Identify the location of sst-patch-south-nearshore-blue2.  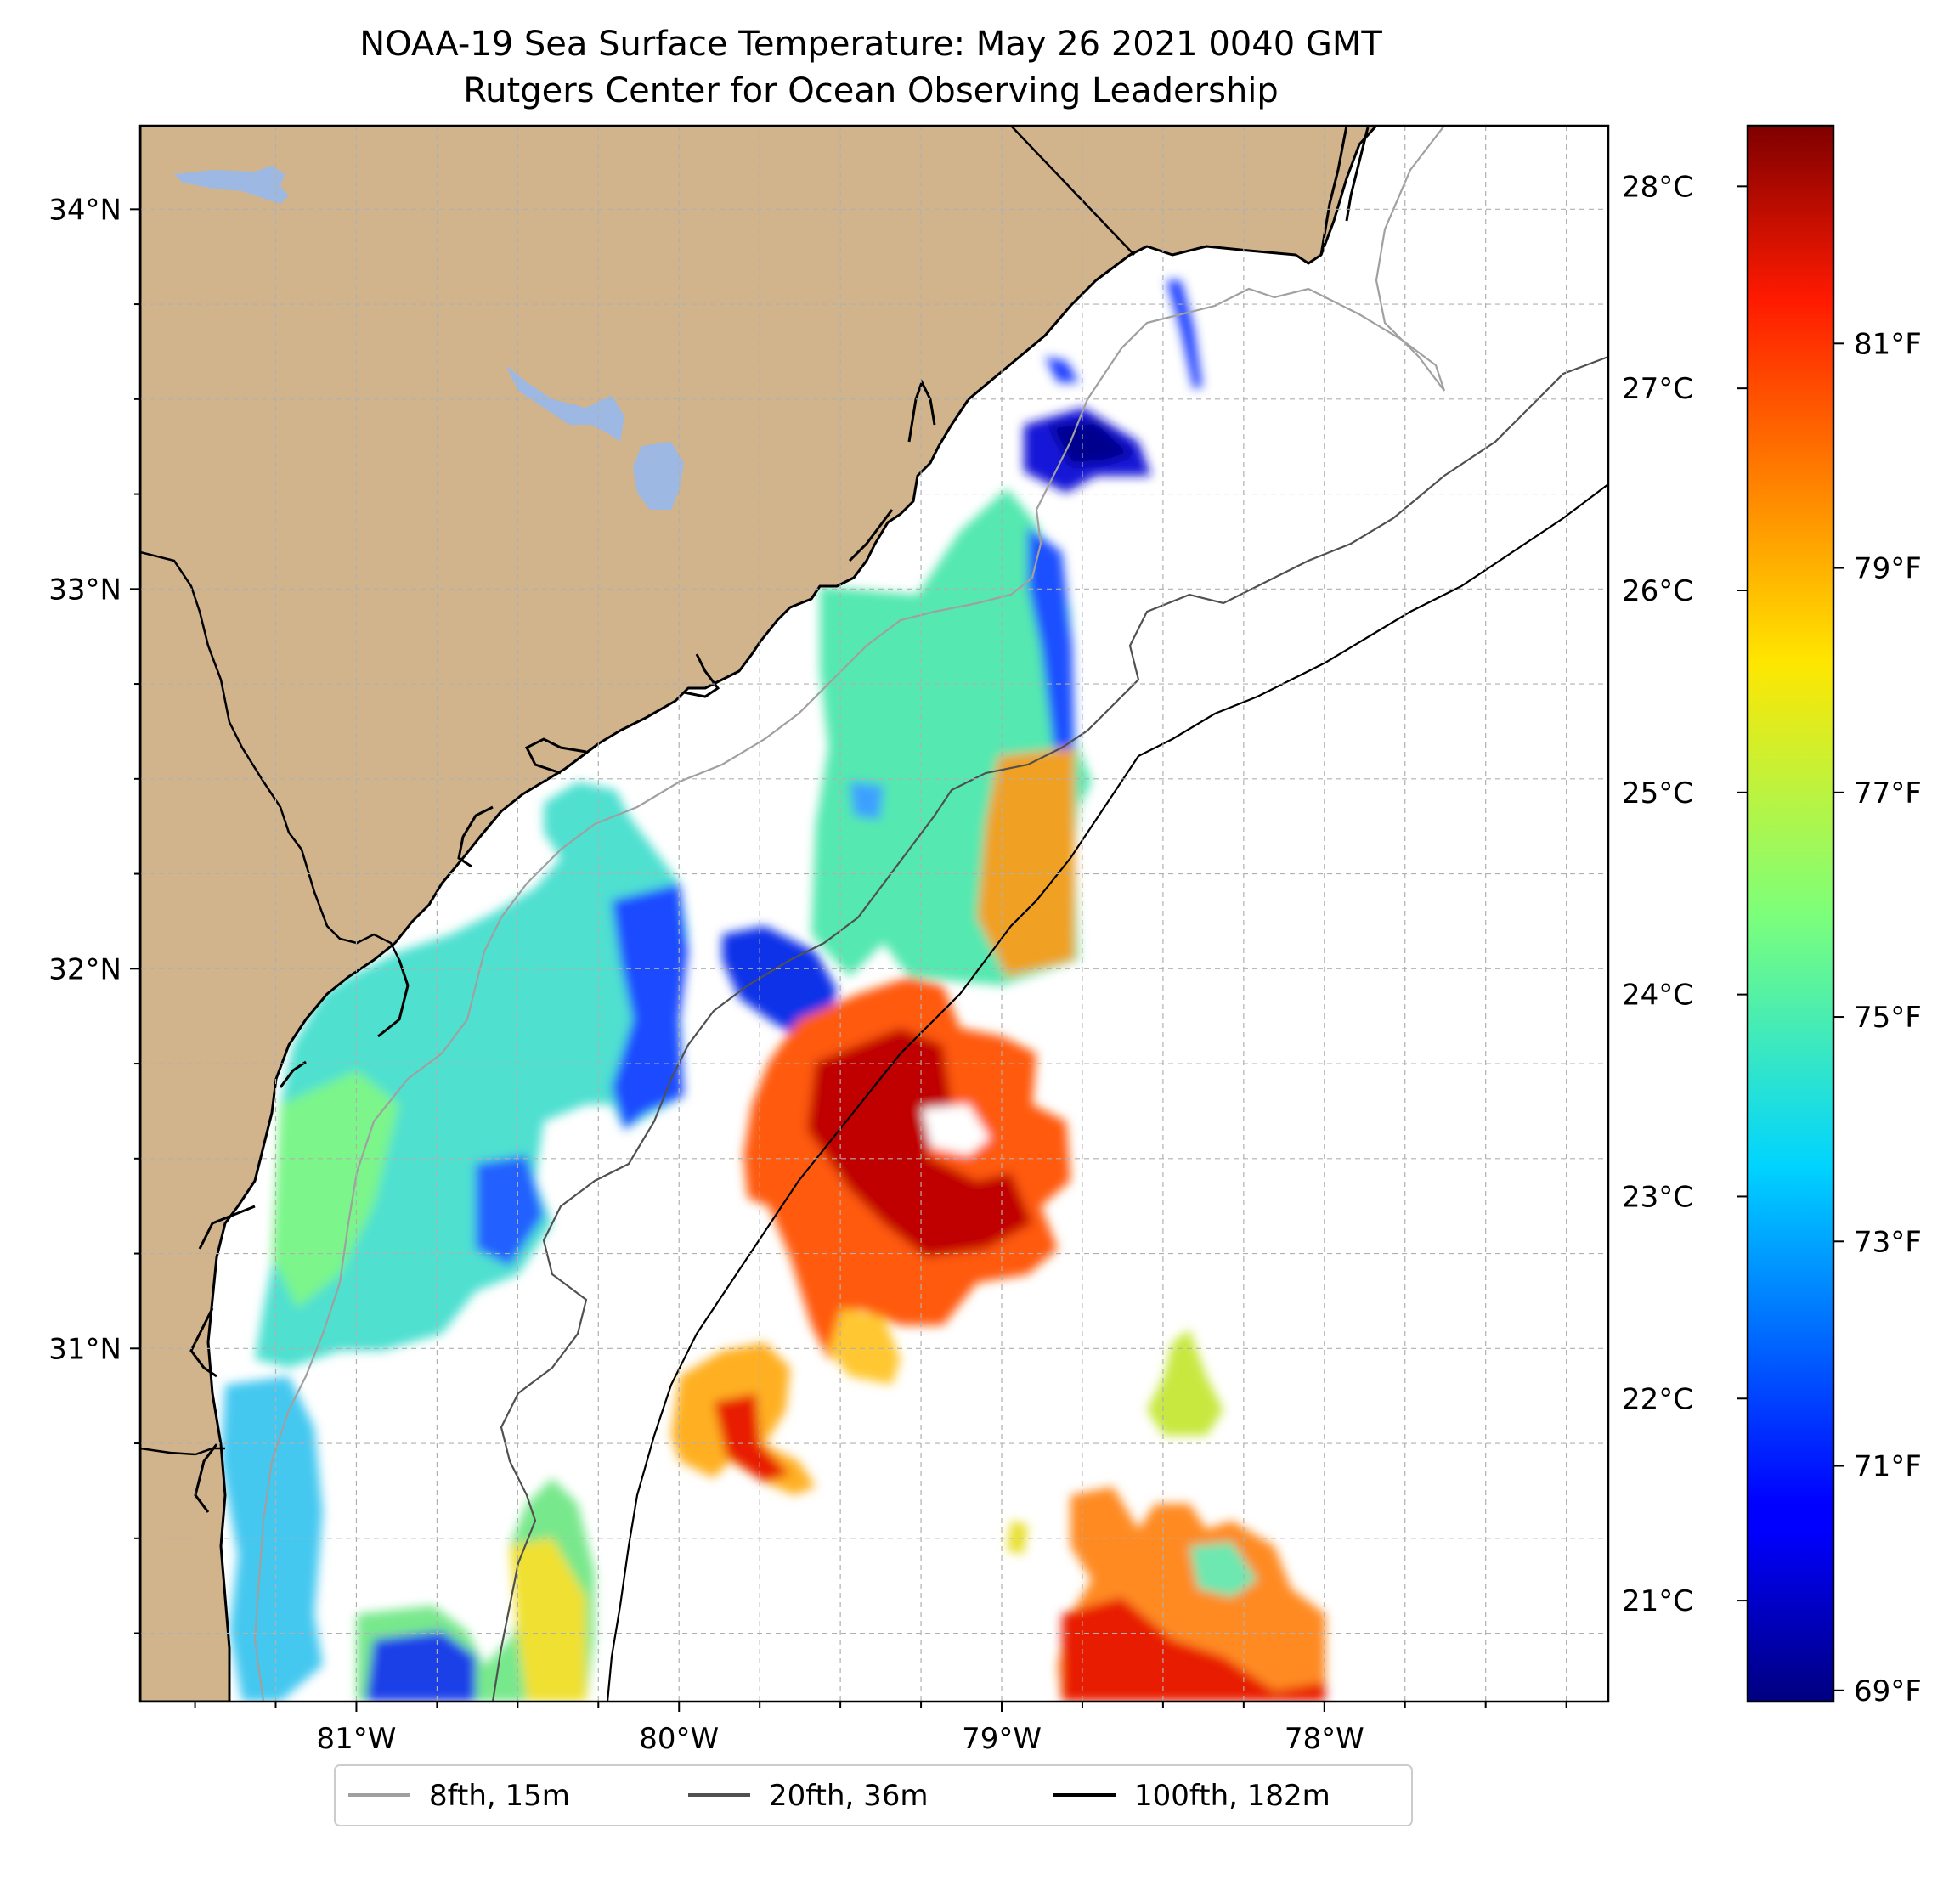
(510, 1210).